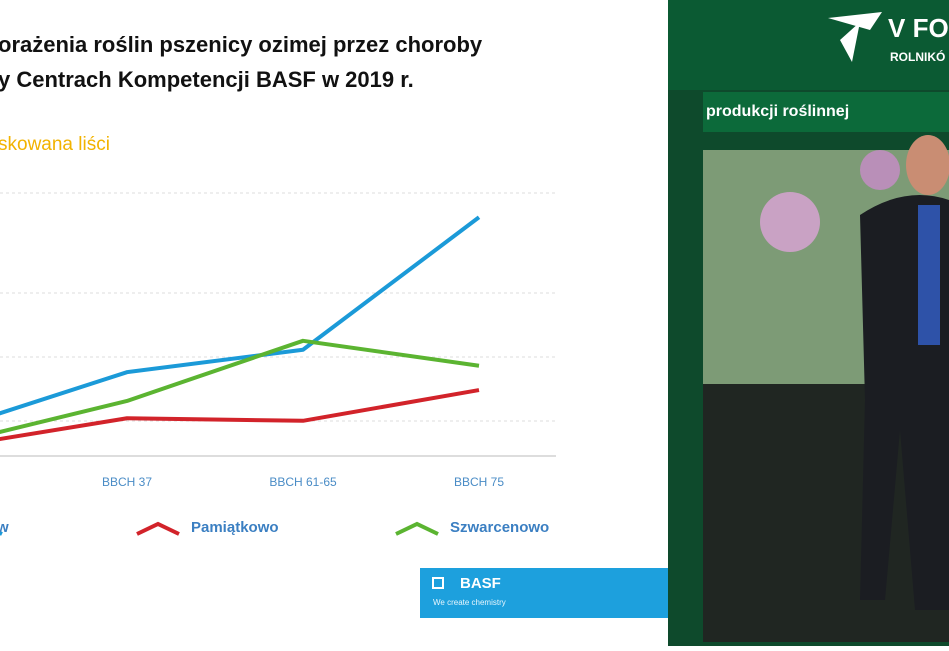 Image resolution: width=949 pixels, height=651 pixels. Describe the element at coordinates (235, 527) in the screenshot. I see `legend-label: Pamiątkowo` at that location.